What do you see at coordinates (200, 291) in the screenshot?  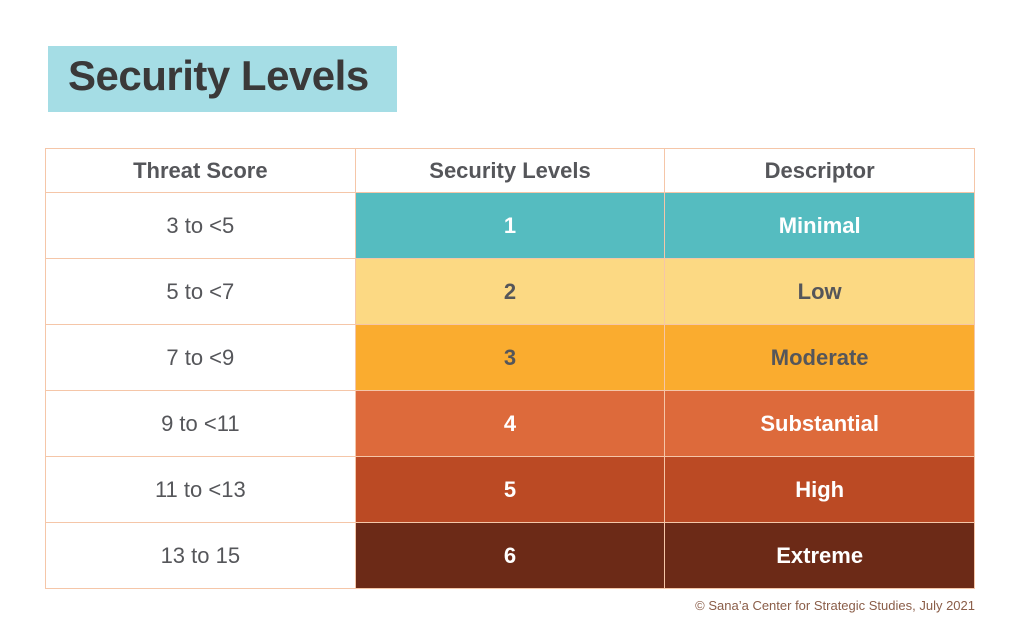 I see `threat-score-cell: 5 to <7` at bounding box center [200, 291].